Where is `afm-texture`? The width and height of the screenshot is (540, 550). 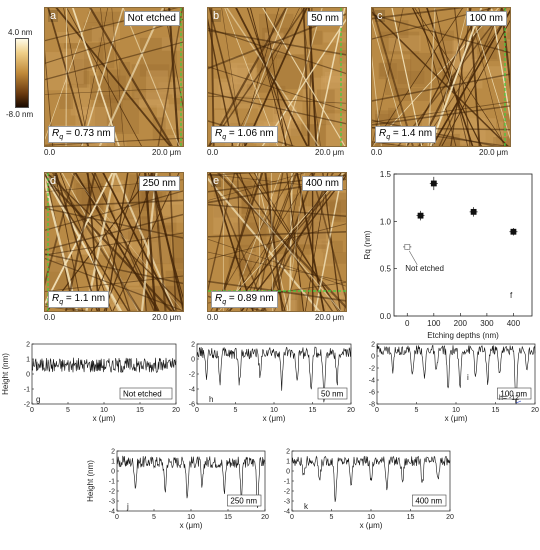
afm-texture is located at coordinates (114, 242).